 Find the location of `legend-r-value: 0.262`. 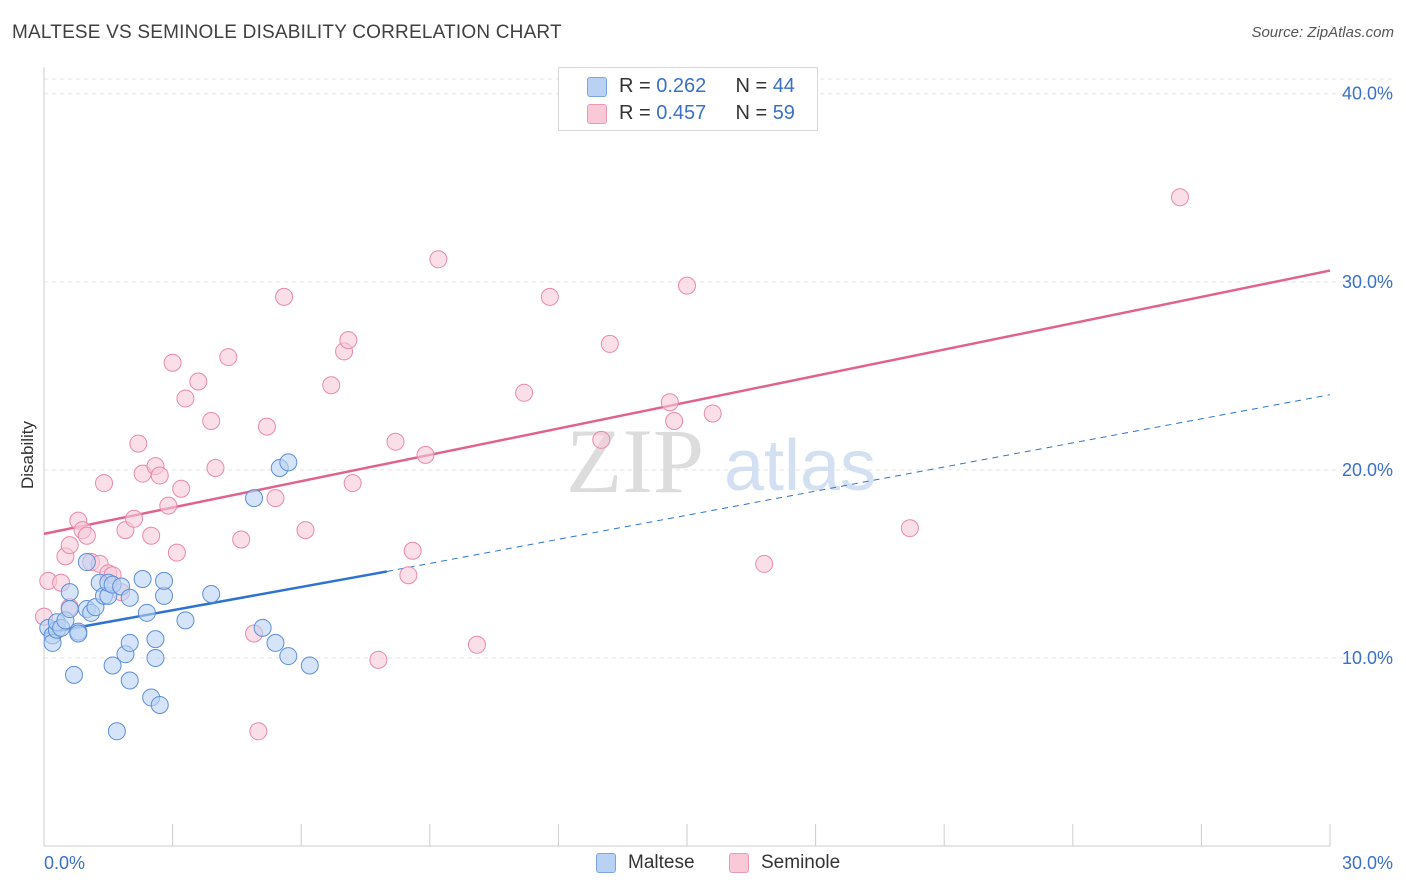

legend-r-value: 0.262 is located at coordinates (681, 86).